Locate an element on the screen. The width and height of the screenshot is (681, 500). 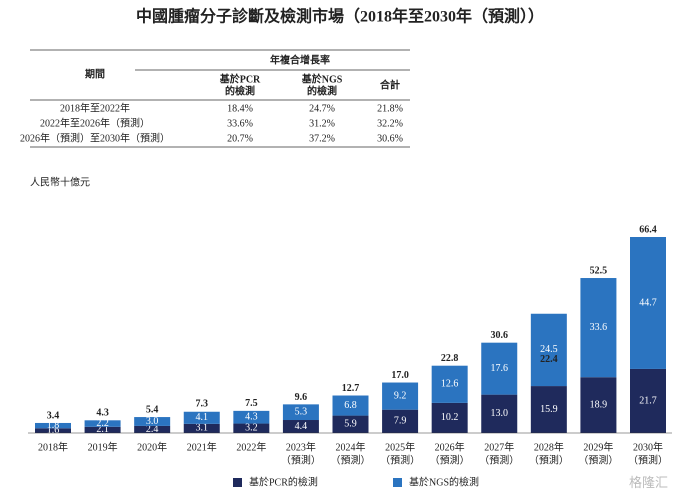
table-column-header: 期間 is located at coordinates (95, 73).